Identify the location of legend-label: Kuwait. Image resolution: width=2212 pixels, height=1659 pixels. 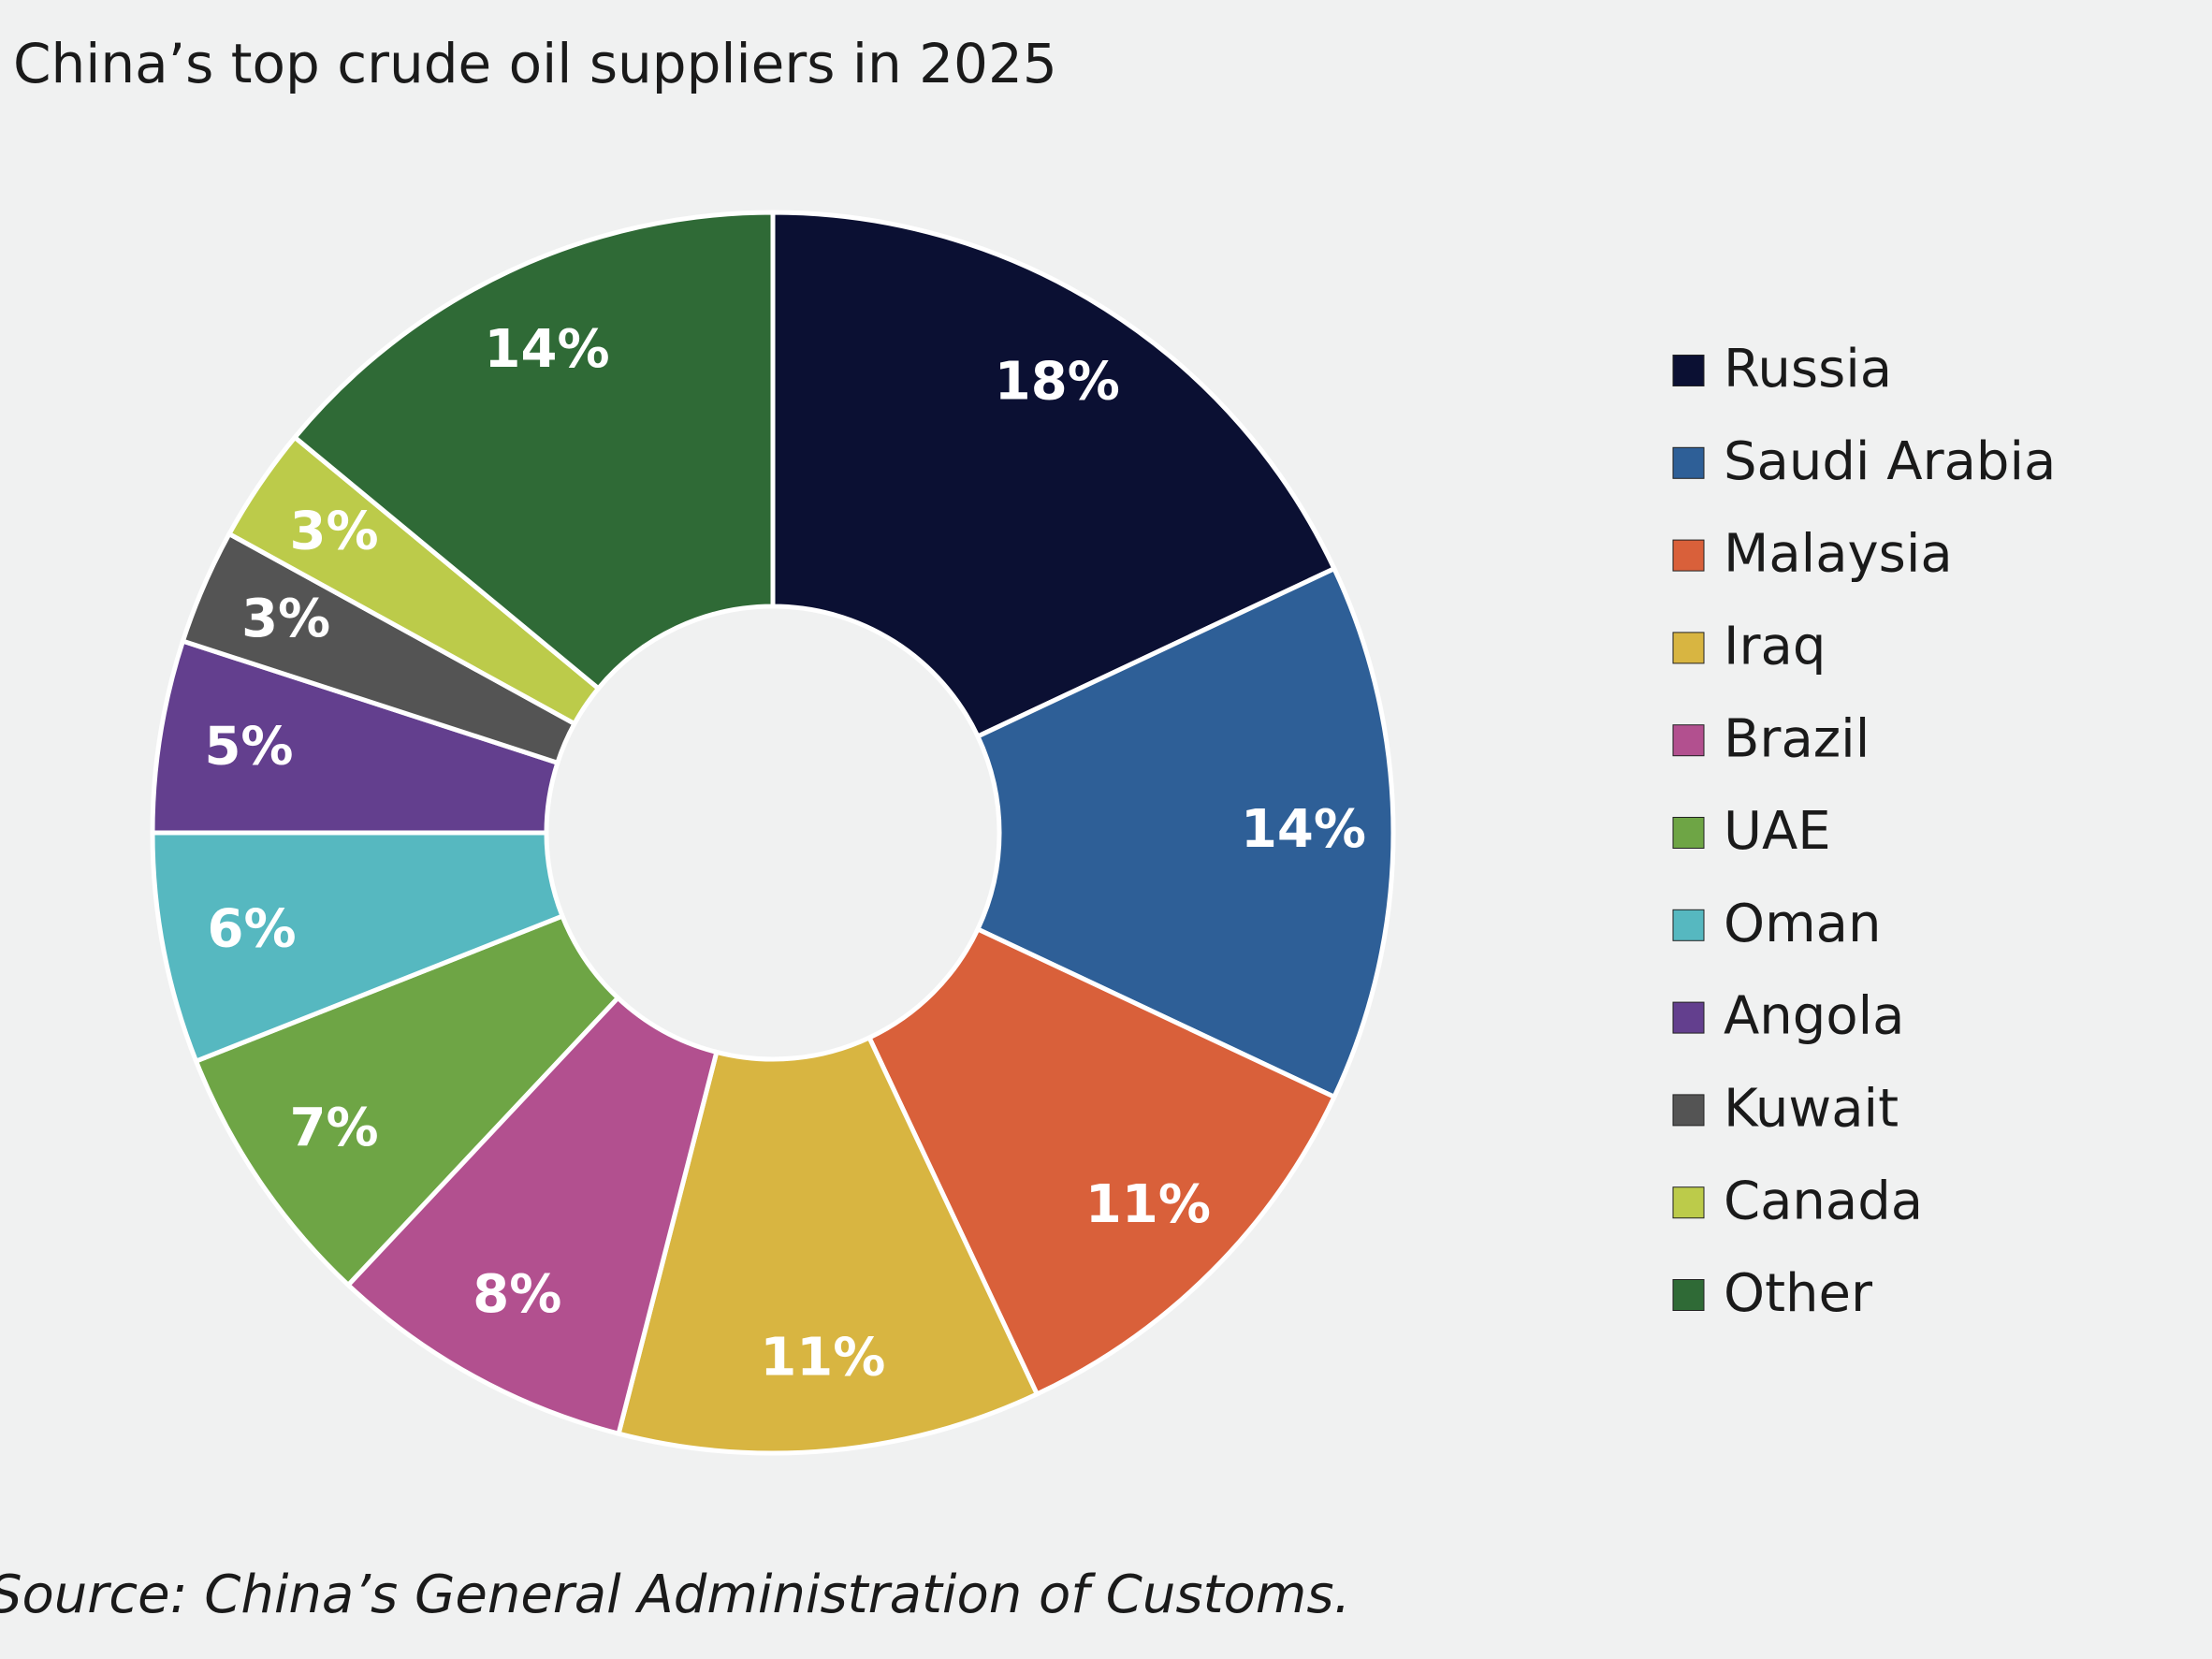
(1811, 1109).